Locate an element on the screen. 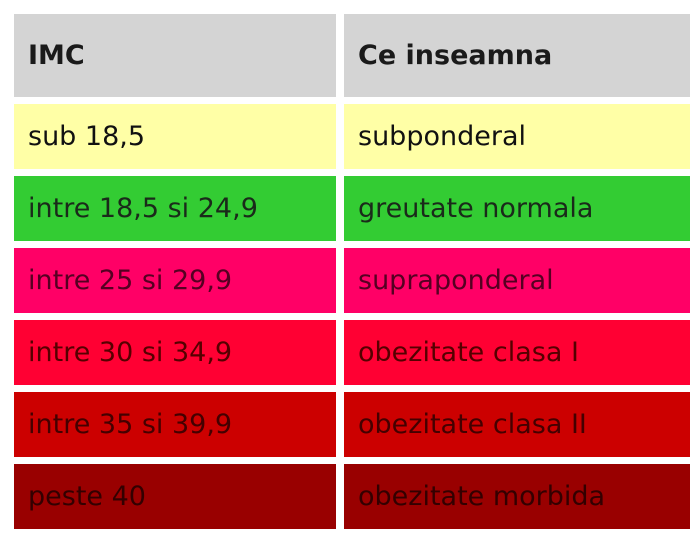 Image resolution: width=700 pixels, height=540 pixels. header-cell: Ce inseamna is located at coordinates (517, 55).